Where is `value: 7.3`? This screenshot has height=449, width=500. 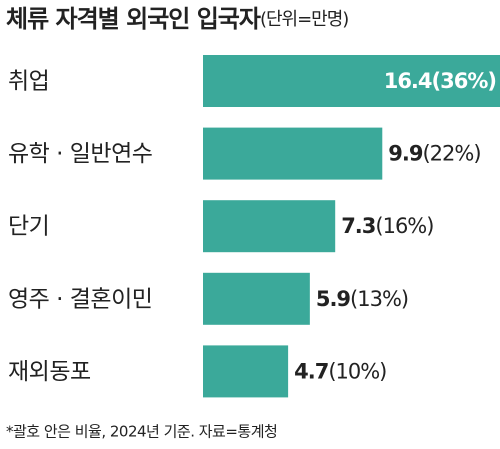
value: 7.3 is located at coordinates (358, 226).